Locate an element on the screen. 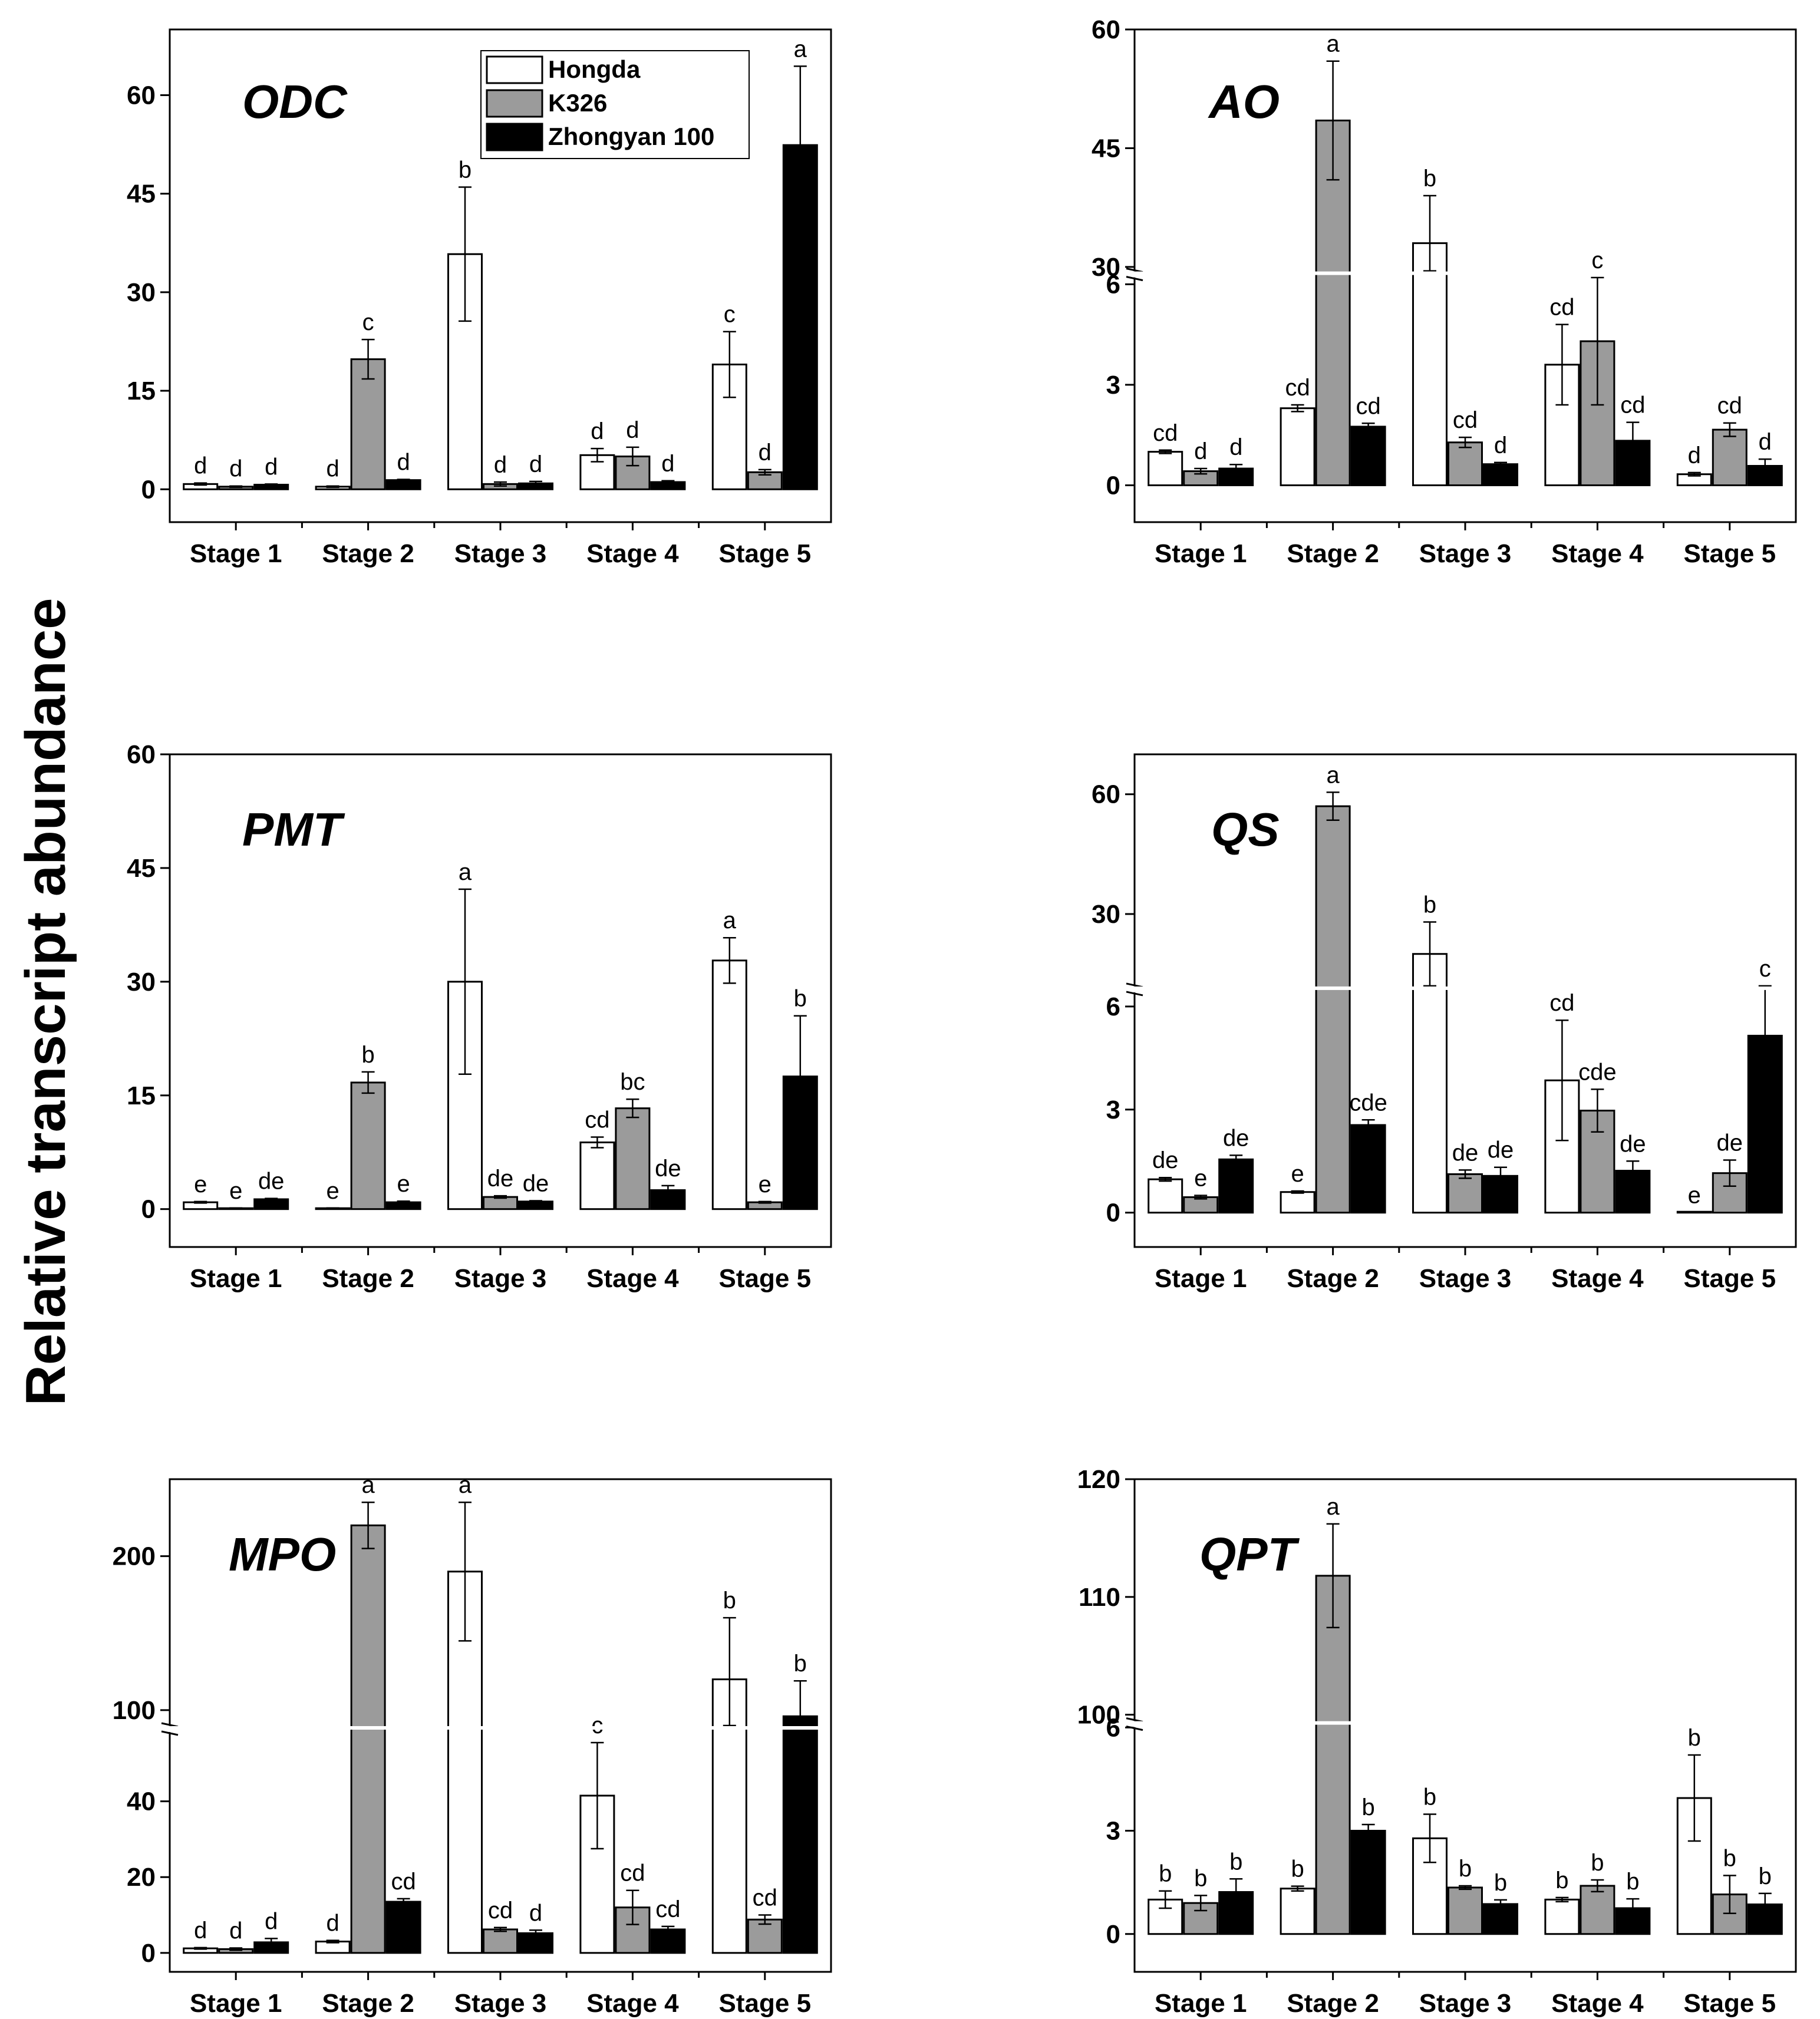 The image size is (1820, 2019). legend-label: K326 is located at coordinates (577, 103).